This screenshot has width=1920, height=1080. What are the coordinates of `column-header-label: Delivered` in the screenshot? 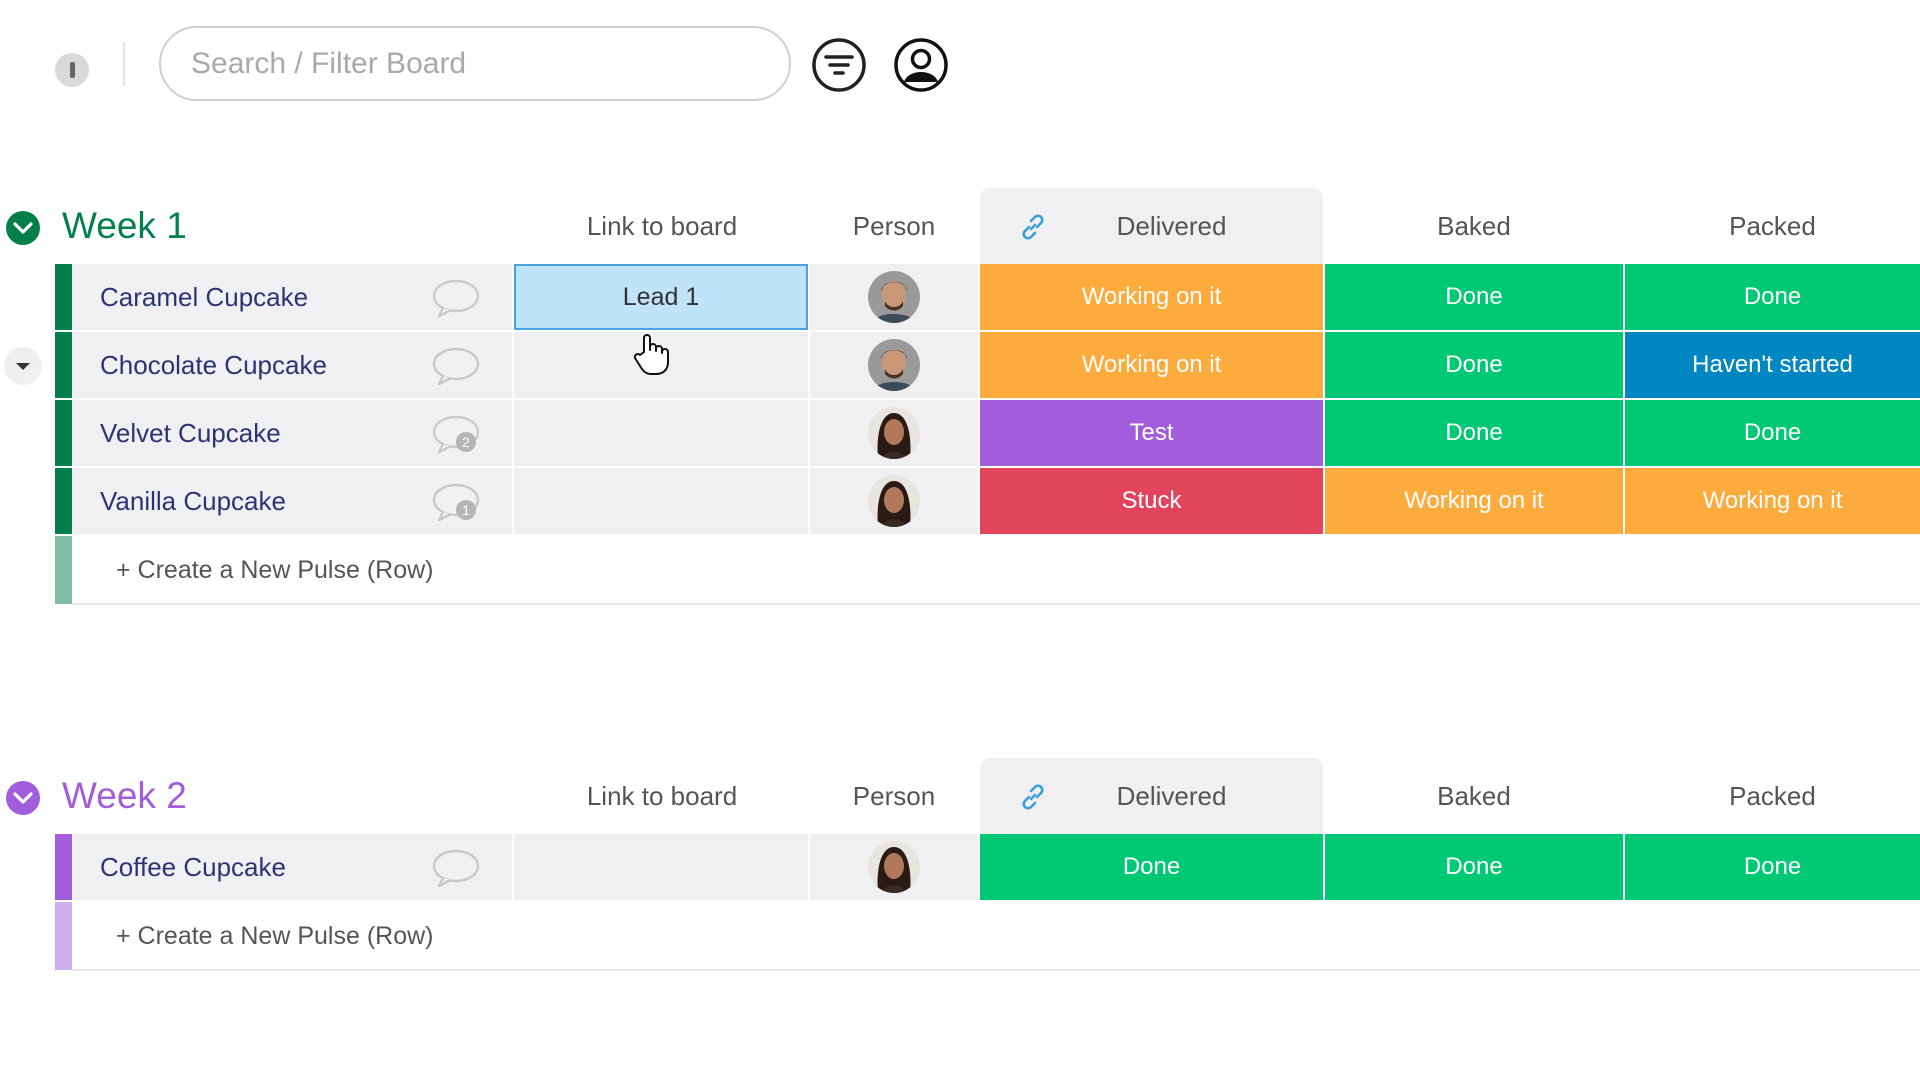 It's located at (1171, 225).